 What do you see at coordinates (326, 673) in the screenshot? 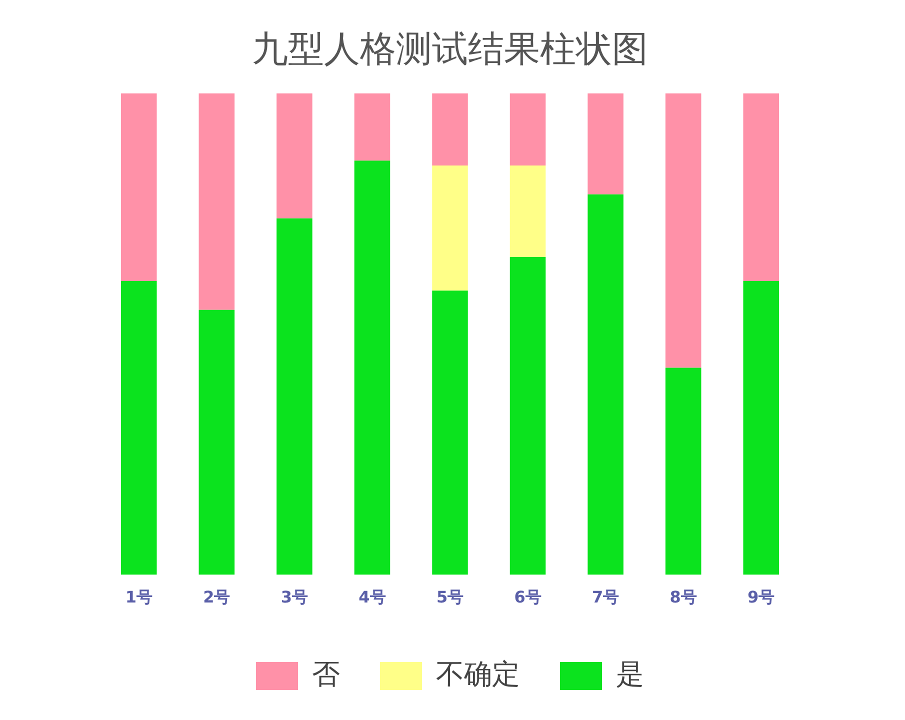
I see `legend-label: 否` at bounding box center [326, 673].